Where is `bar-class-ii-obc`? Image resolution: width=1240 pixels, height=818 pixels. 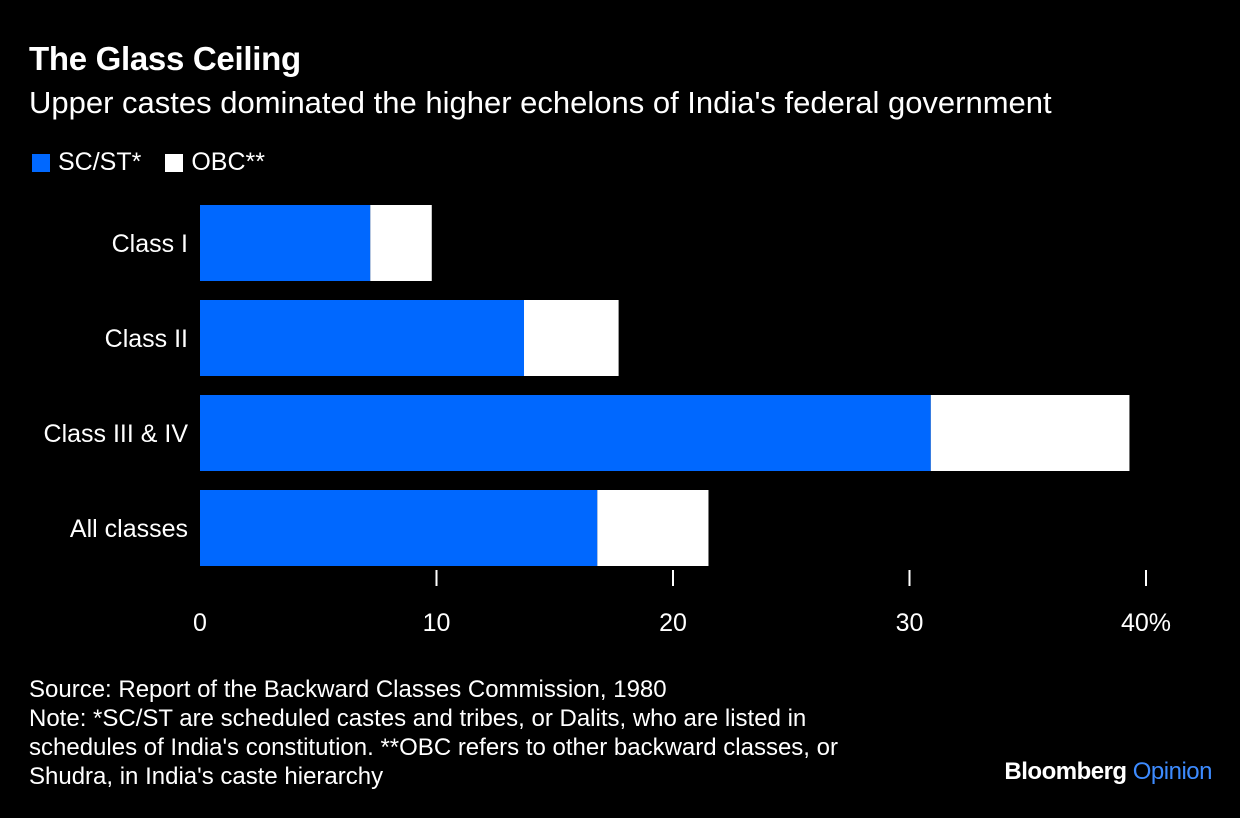
bar-class-ii-obc is located at coordinates (571, 338).